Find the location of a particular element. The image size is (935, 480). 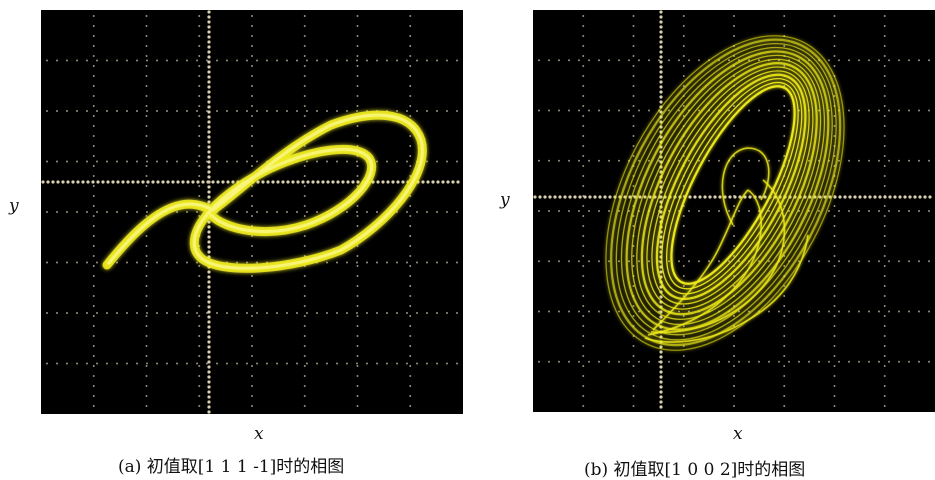

caption-b: (b) 初值取[1 0 0 2]时的相图 is located at coordinates (695, 470).